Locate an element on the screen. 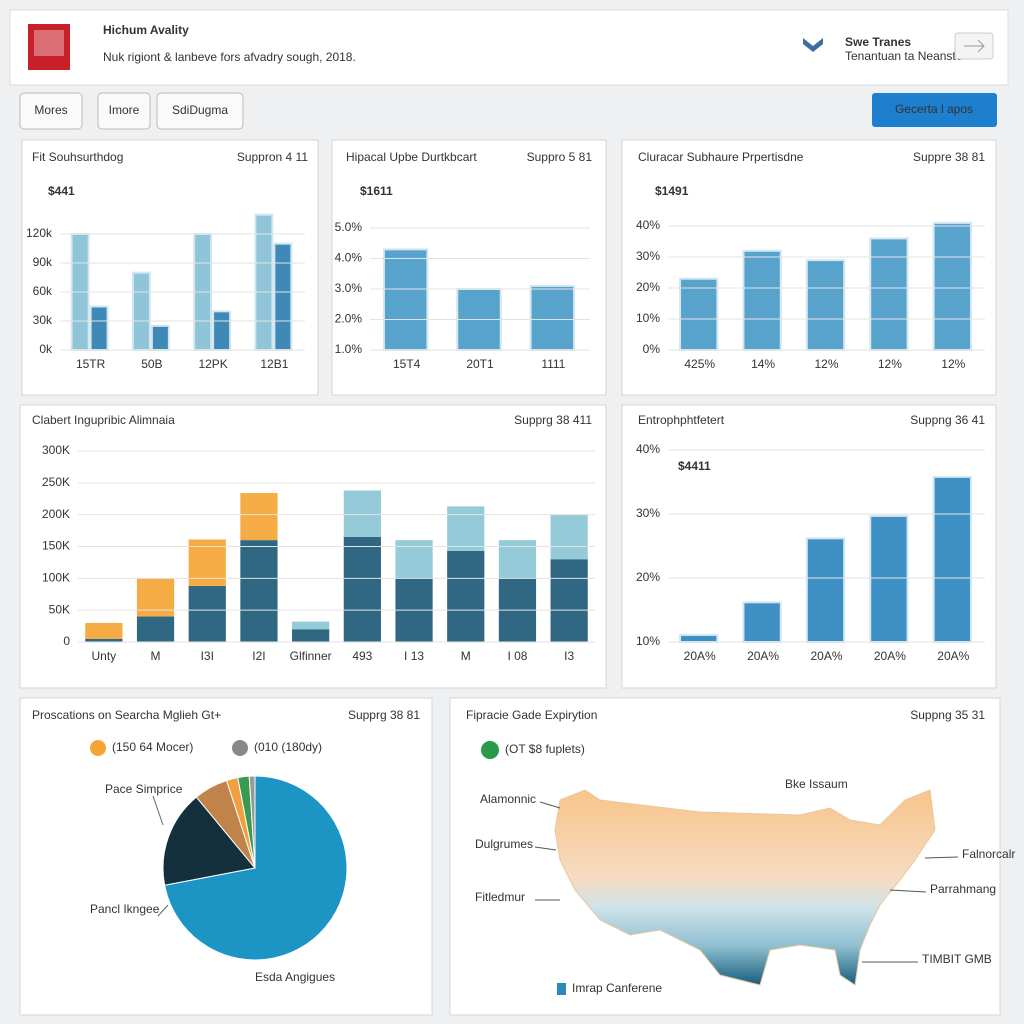  panel is located at coordinates (469, 267).